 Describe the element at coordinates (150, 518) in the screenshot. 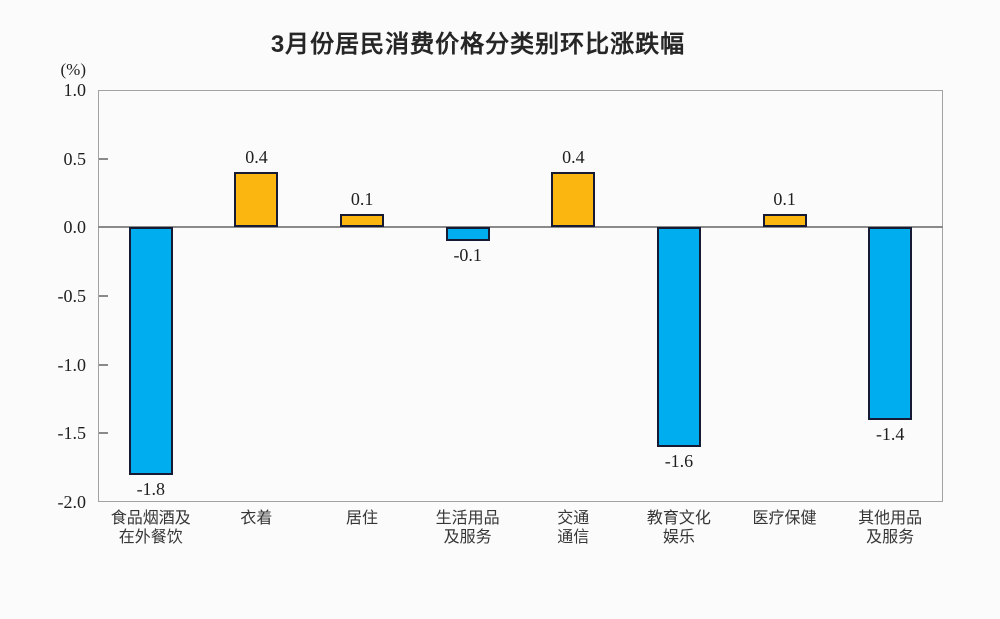

I see `category-label-line: 食品烟酒及` at that location.